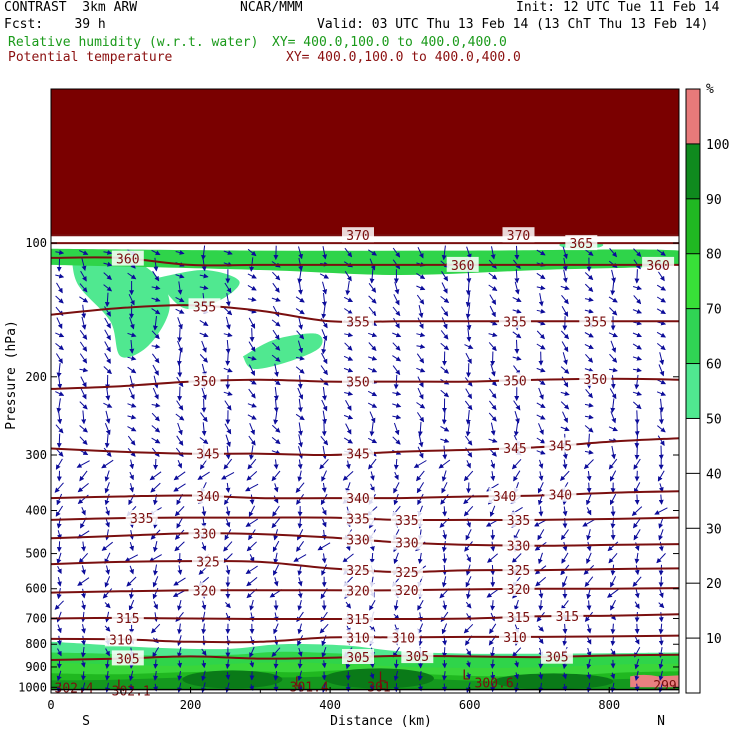 Image resolution: width=740 pixels, height=740 pixels. Describe the element at coordinates (714, 200) in the screenshot. I see `colorbar-tick-label: 90` at that location.